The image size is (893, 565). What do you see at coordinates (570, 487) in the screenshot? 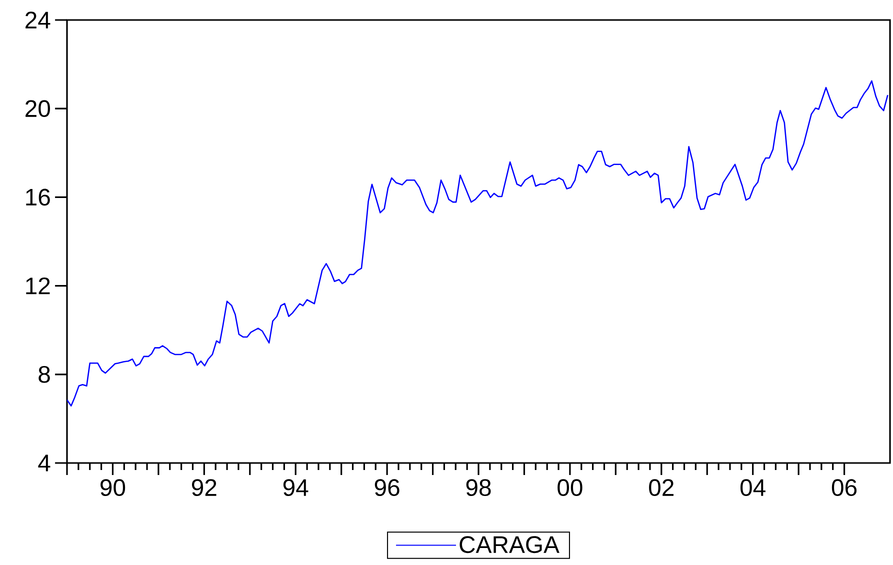
I see `x-tick-label: 00` at bounding box center [570, 487].